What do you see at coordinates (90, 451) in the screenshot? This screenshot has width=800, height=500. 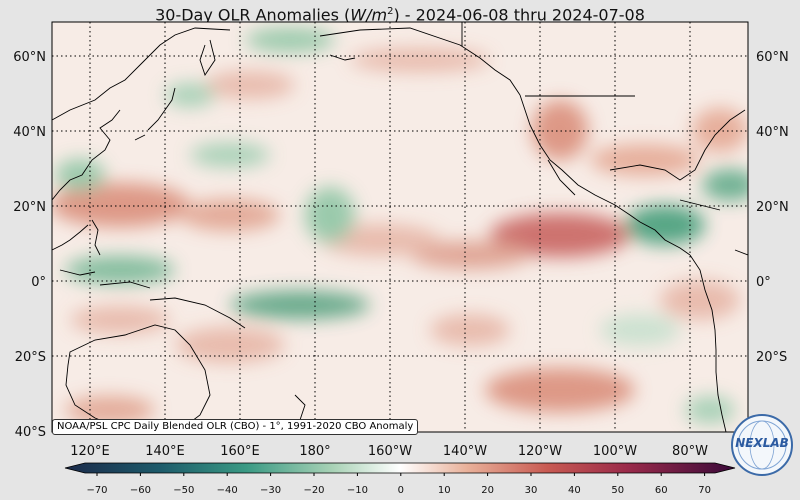 I see `lon-label: 120°E` at bounding box center [90, 451].